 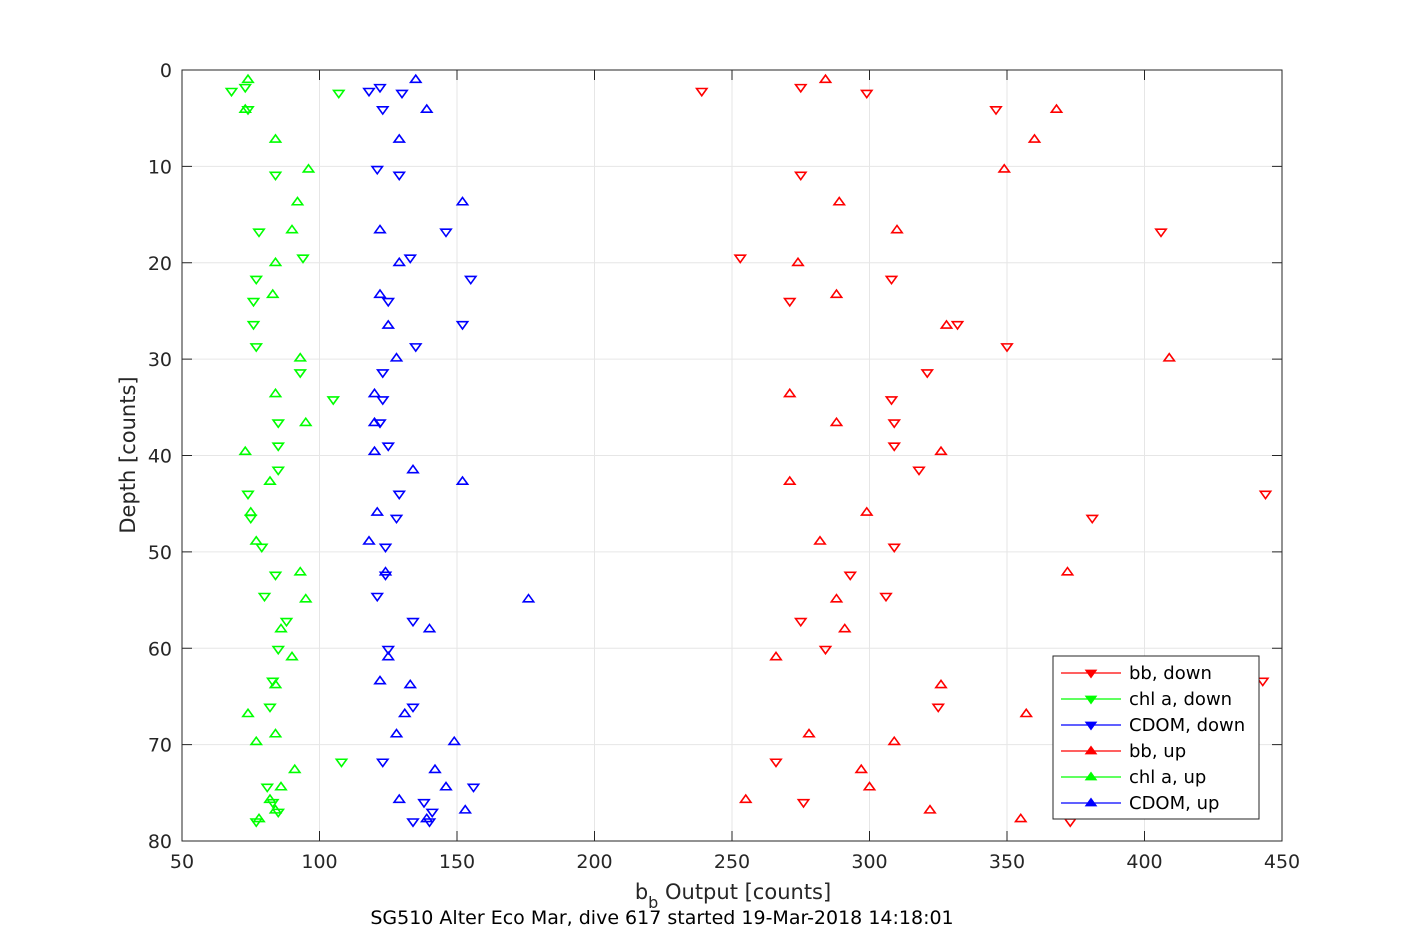 I want to click on y-axis-label: Depth [counts], so click(x=128, y=454).